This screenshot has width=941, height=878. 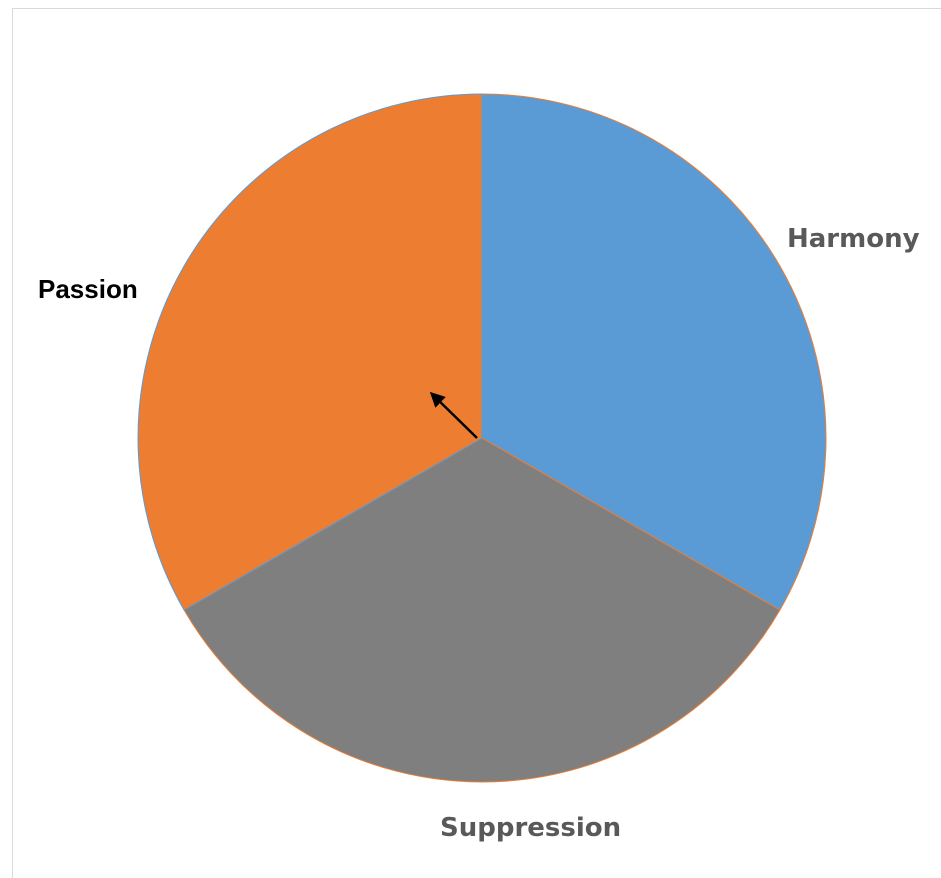 What do you see at coordinates (453, 415) in the screenshot?
I see `center-arrow-annotation` at bounding box center [453, 415].